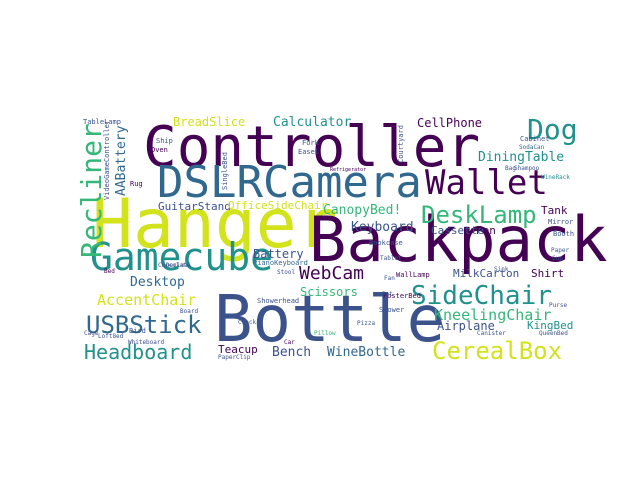 This screenshot has height=480, width=640. Describe the element at coordinates (558, 305) in the screenshot. I see `word-purse: Purse` at that location.